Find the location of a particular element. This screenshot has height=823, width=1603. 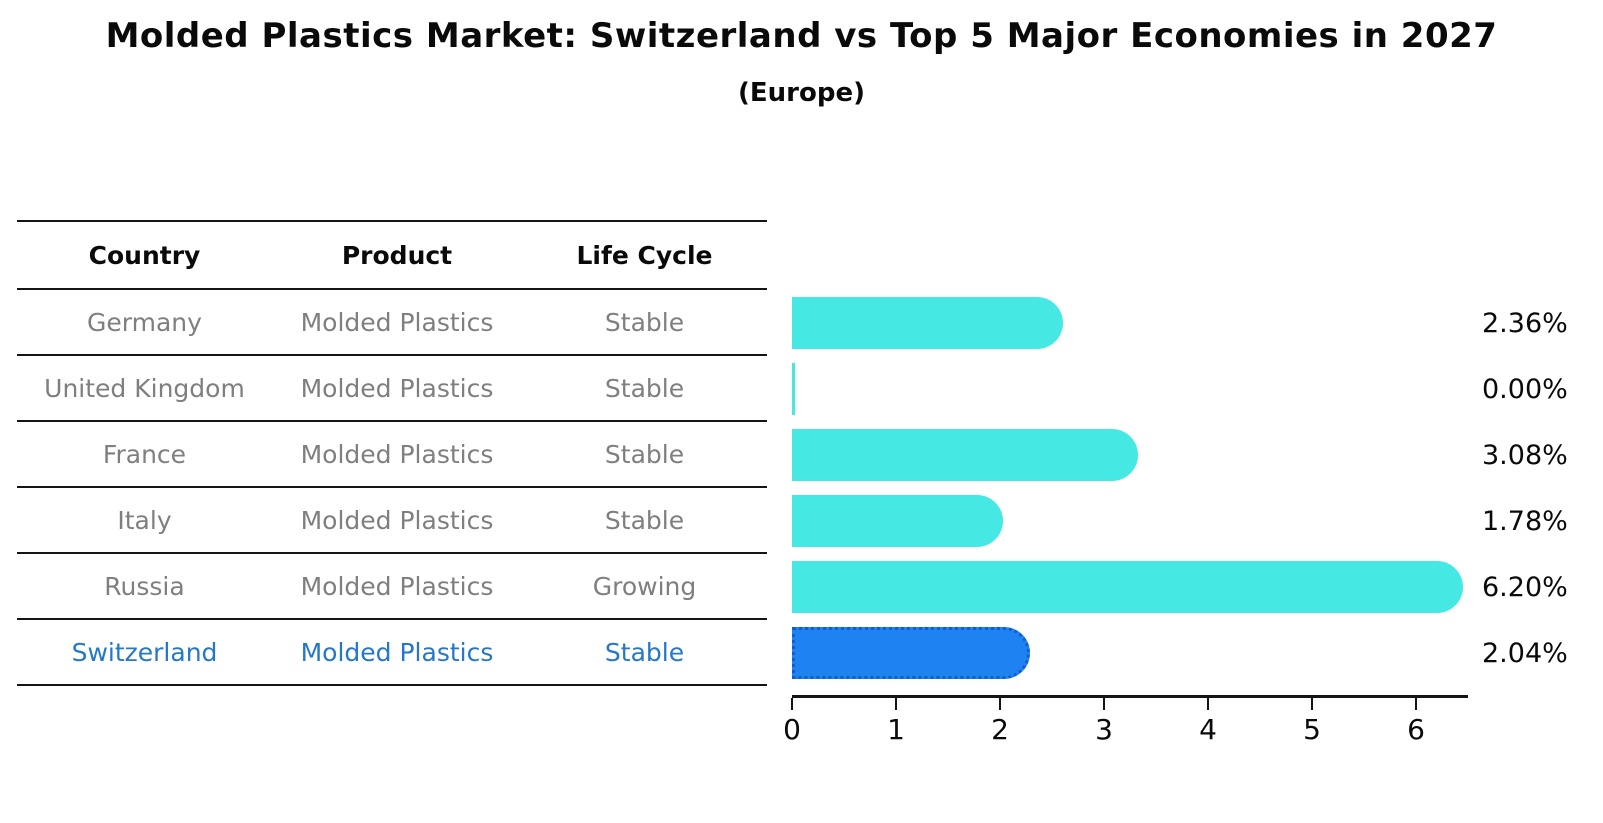

table-row: France Molded Plastics Stable 3.08% is located at coordinates (810, 455).